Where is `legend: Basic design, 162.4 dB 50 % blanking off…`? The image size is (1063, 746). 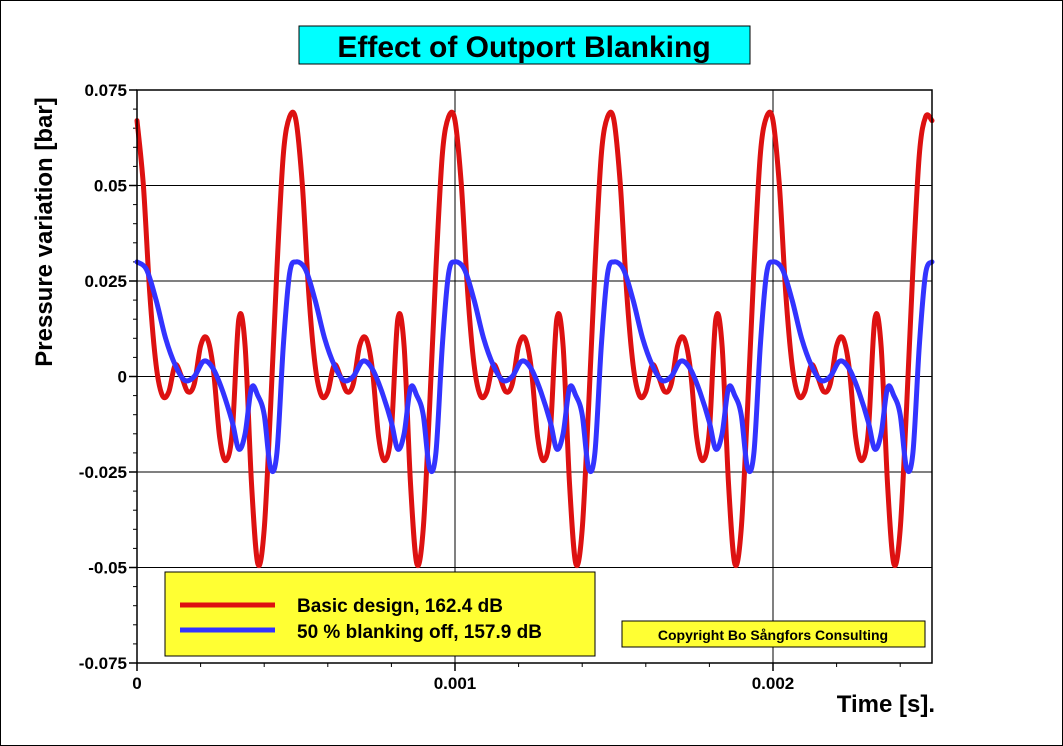 legend: Basic design, 162.4 dB 50 % blanking off… is located at coordinates (380, 614).